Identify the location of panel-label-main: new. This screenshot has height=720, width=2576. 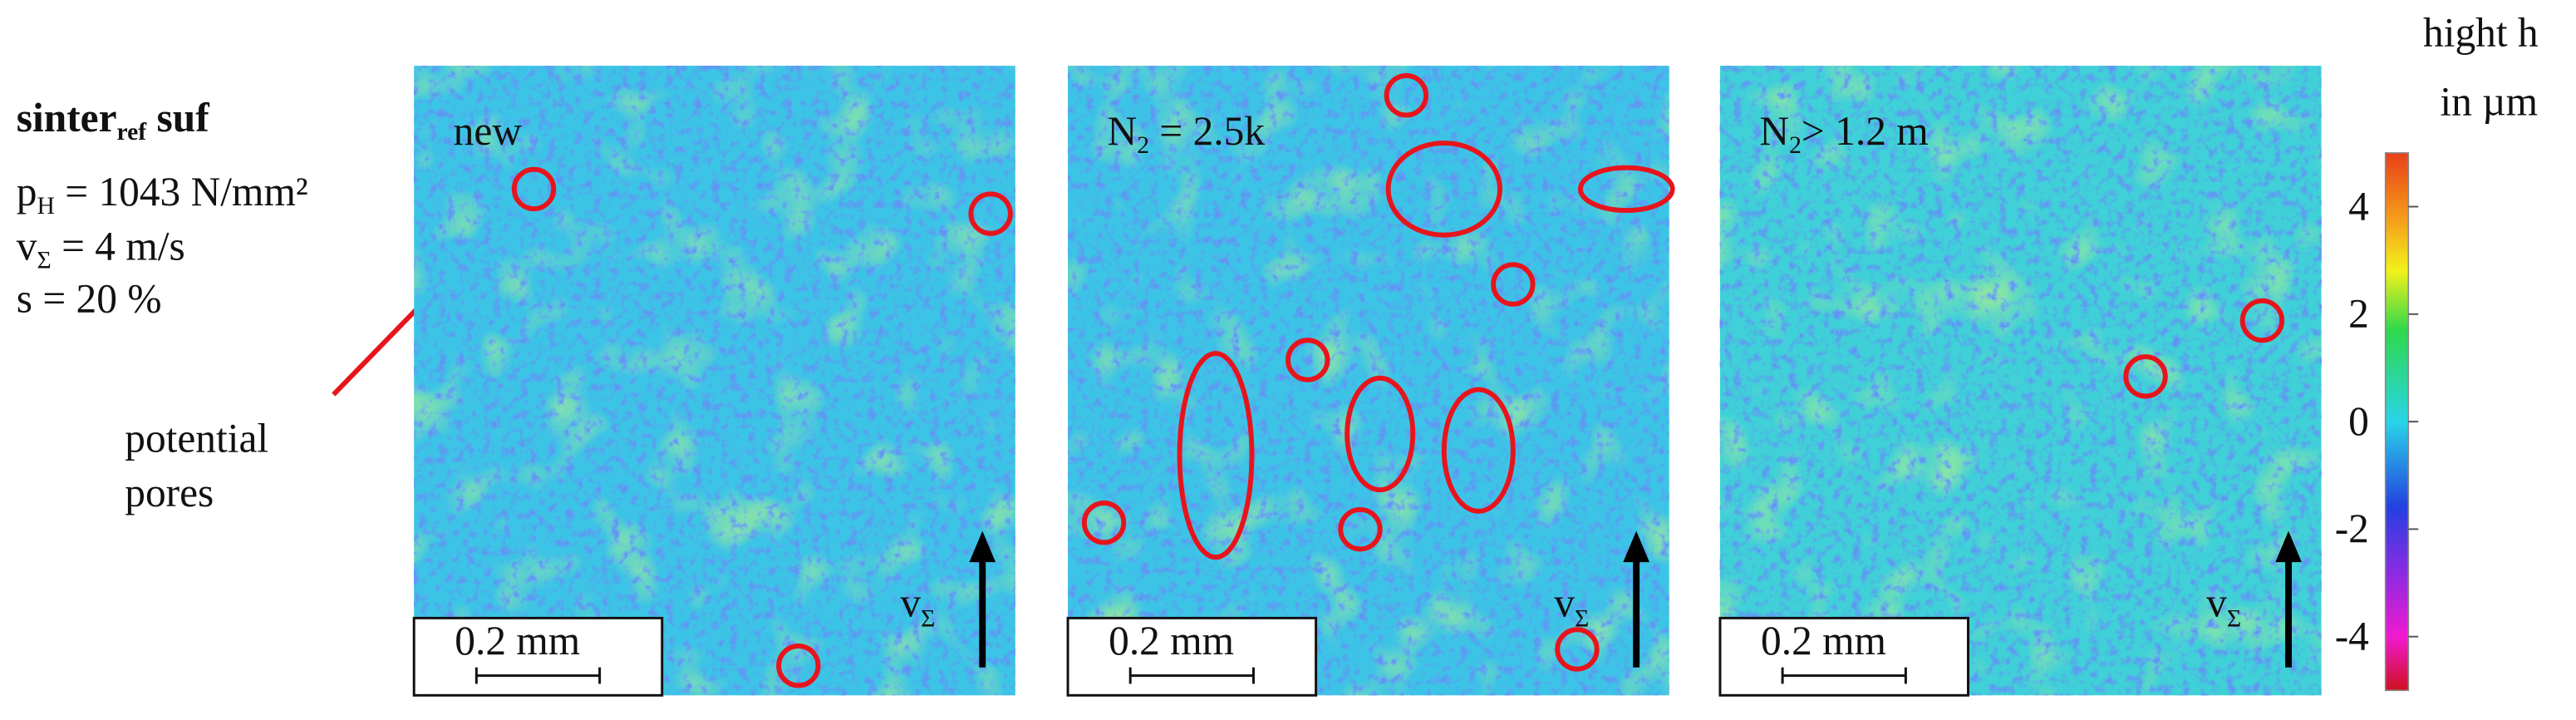
(488, 131).